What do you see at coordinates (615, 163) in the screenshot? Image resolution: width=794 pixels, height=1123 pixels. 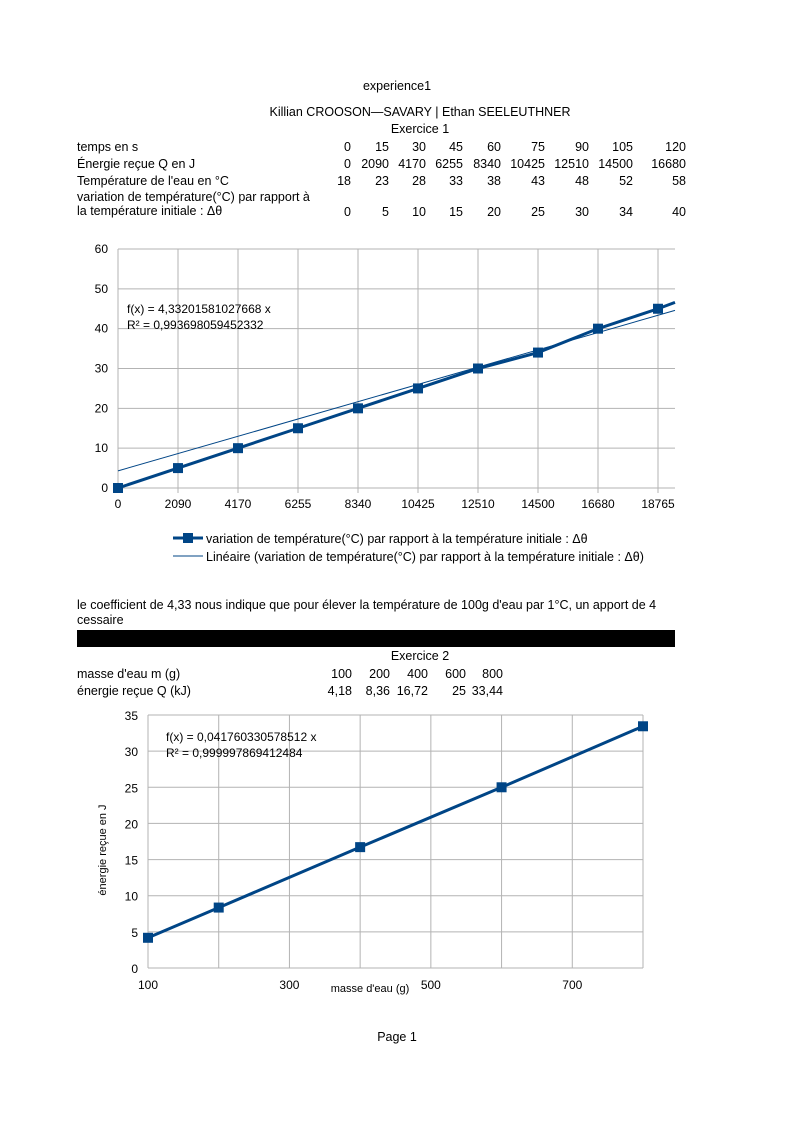 I see `table1-cell: 14500` at bounding box center [615, 163].